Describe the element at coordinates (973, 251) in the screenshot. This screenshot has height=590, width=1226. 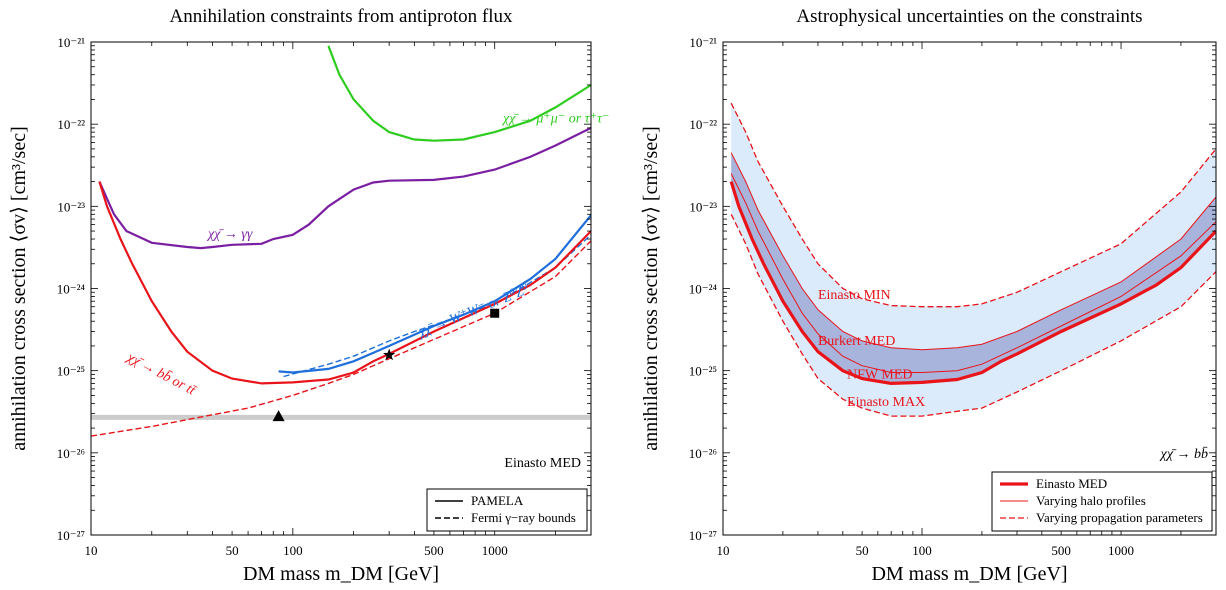
I see `series-burkert_med` at that location.